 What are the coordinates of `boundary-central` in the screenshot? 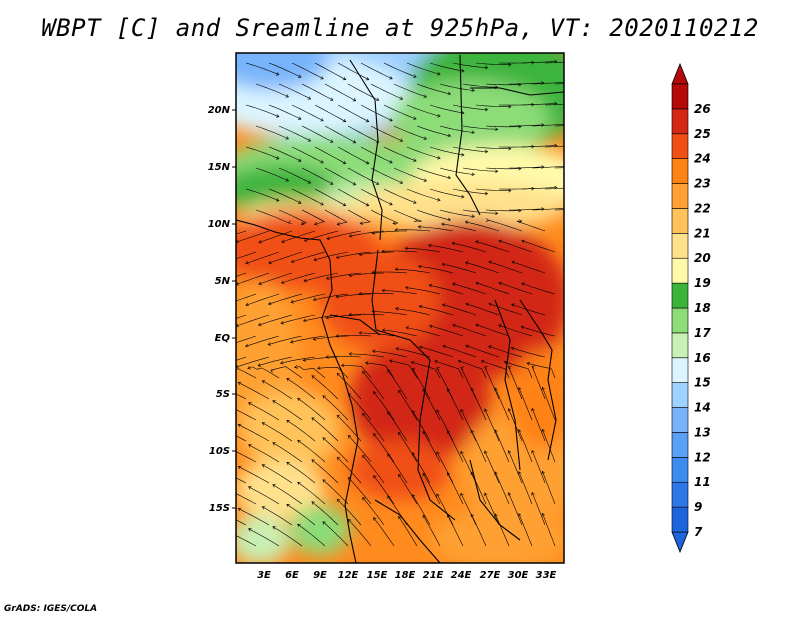 It's located at (413, 385).